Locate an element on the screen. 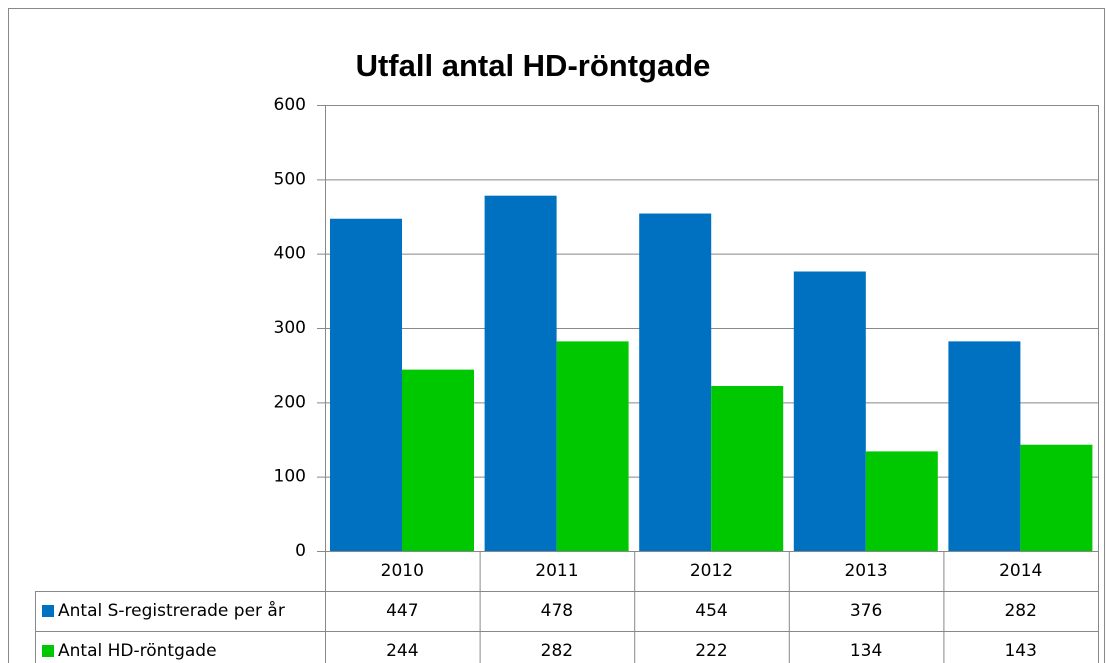  x-tick-label: 2014 is located at coordinates (1020, 571).